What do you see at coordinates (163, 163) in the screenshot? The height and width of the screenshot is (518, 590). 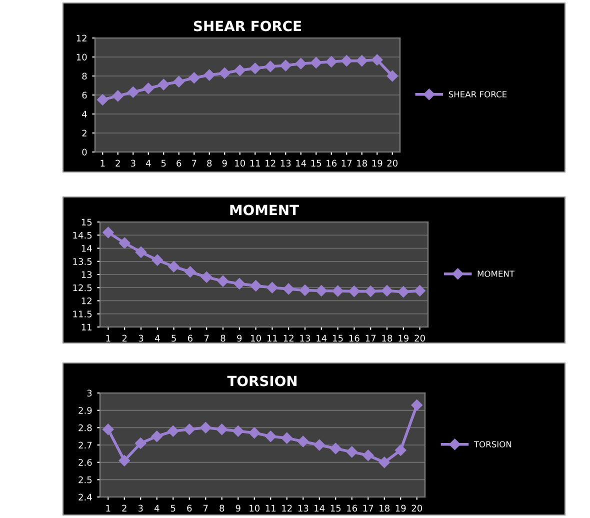 I see `x-tick-label: 5` at bounding box center [163, 163].